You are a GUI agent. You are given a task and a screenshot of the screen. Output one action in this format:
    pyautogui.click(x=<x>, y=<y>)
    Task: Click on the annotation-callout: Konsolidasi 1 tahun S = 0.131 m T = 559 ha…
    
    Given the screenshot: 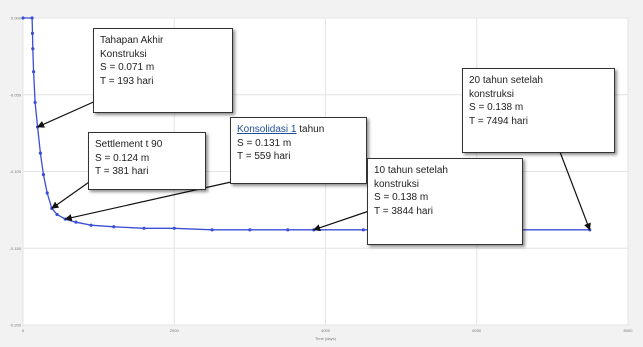 What is the action you would take?
    pyautogui.click(x=298, y=150)
    